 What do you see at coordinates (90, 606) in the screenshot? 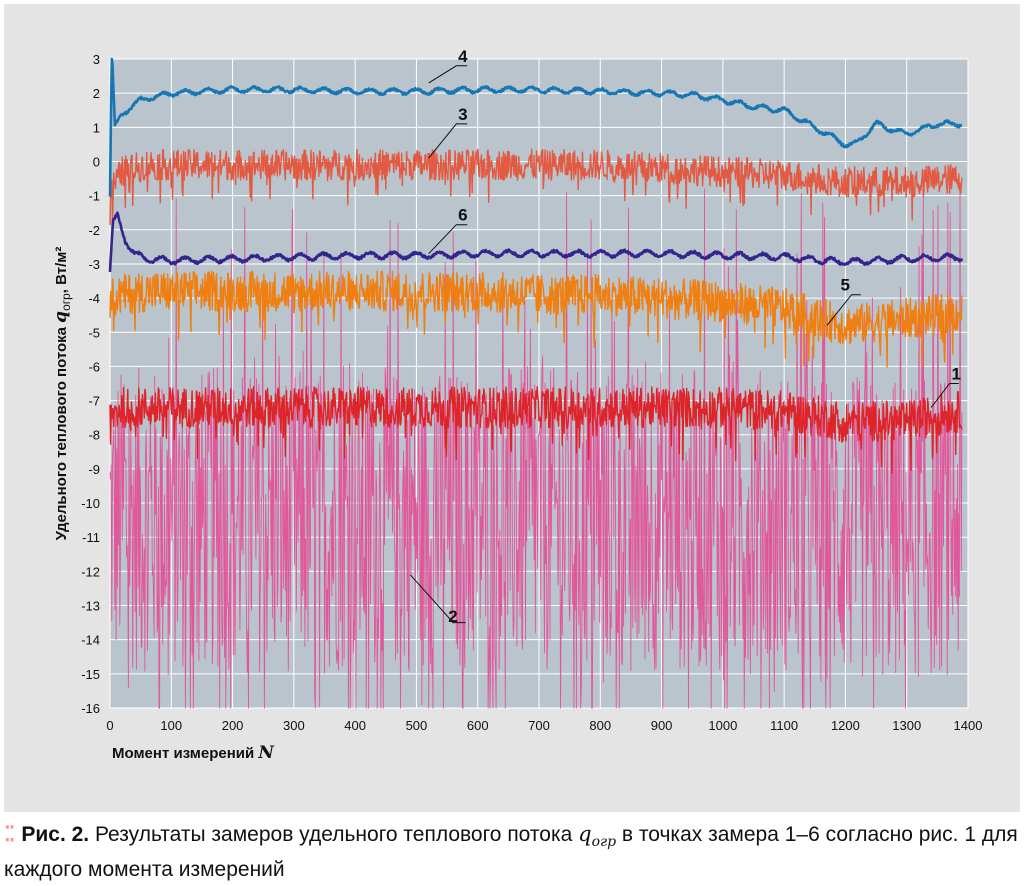
I see `y-tick-label: -13` at bounding box center [90, 606].